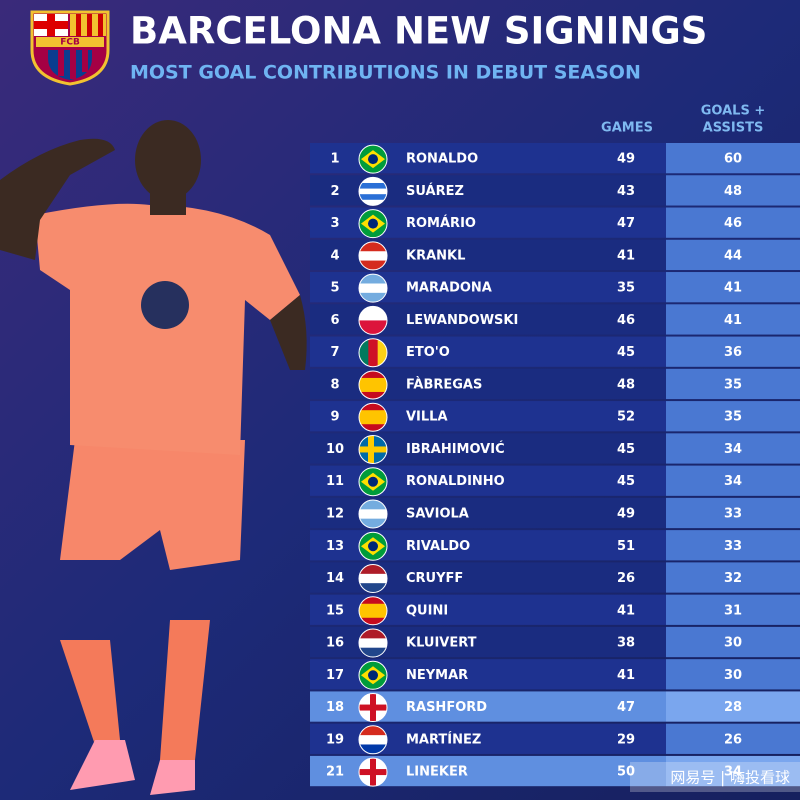  Describe the element at coordinates (733, 643) in the screenshot. I see `goal-contributions: 30` at that location.